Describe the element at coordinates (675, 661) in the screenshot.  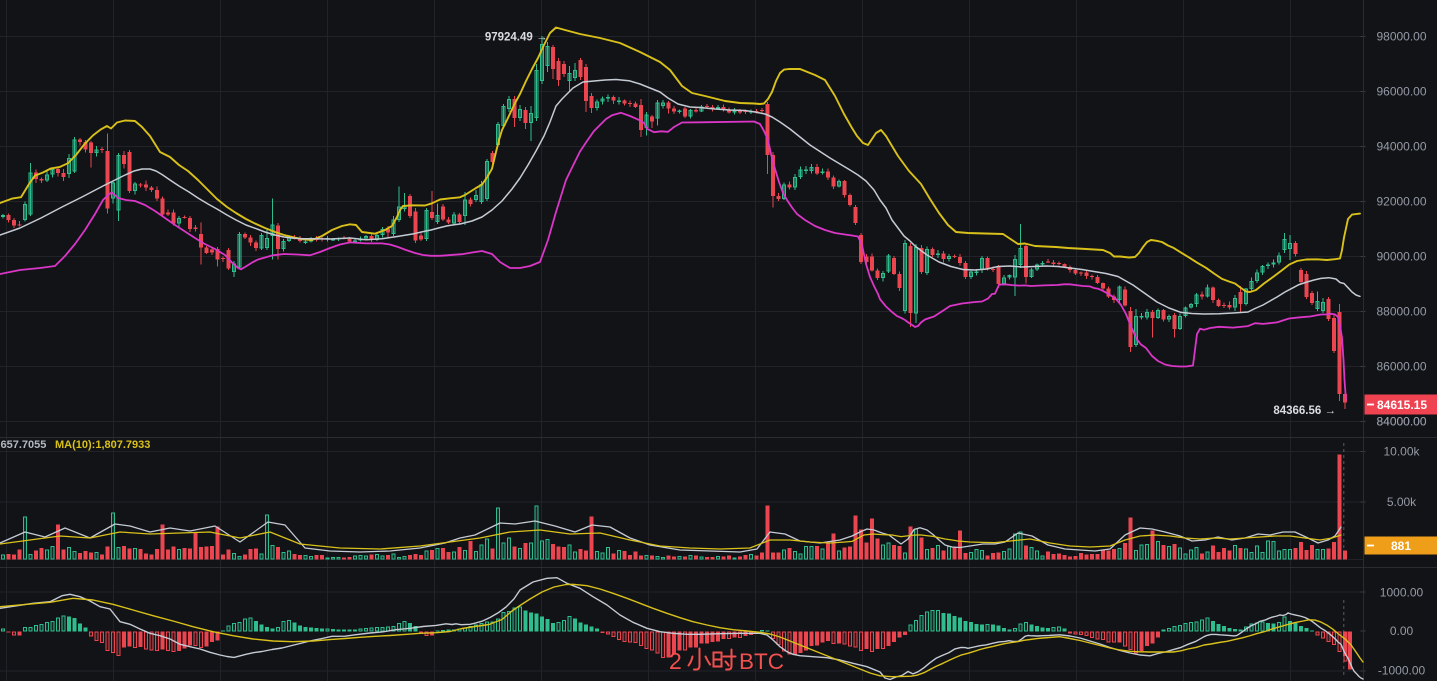
I see `svg-text: 2` at that location.